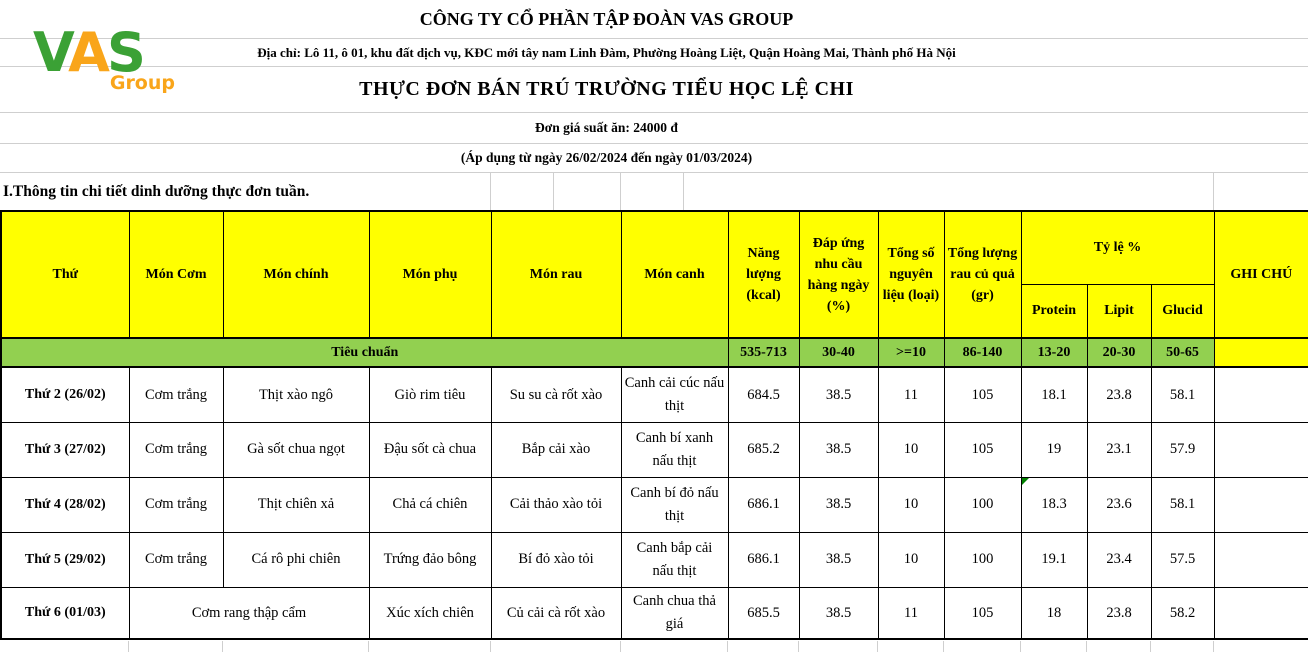  I want to click on cell-lipit: 23.4, so click(1119, 559).